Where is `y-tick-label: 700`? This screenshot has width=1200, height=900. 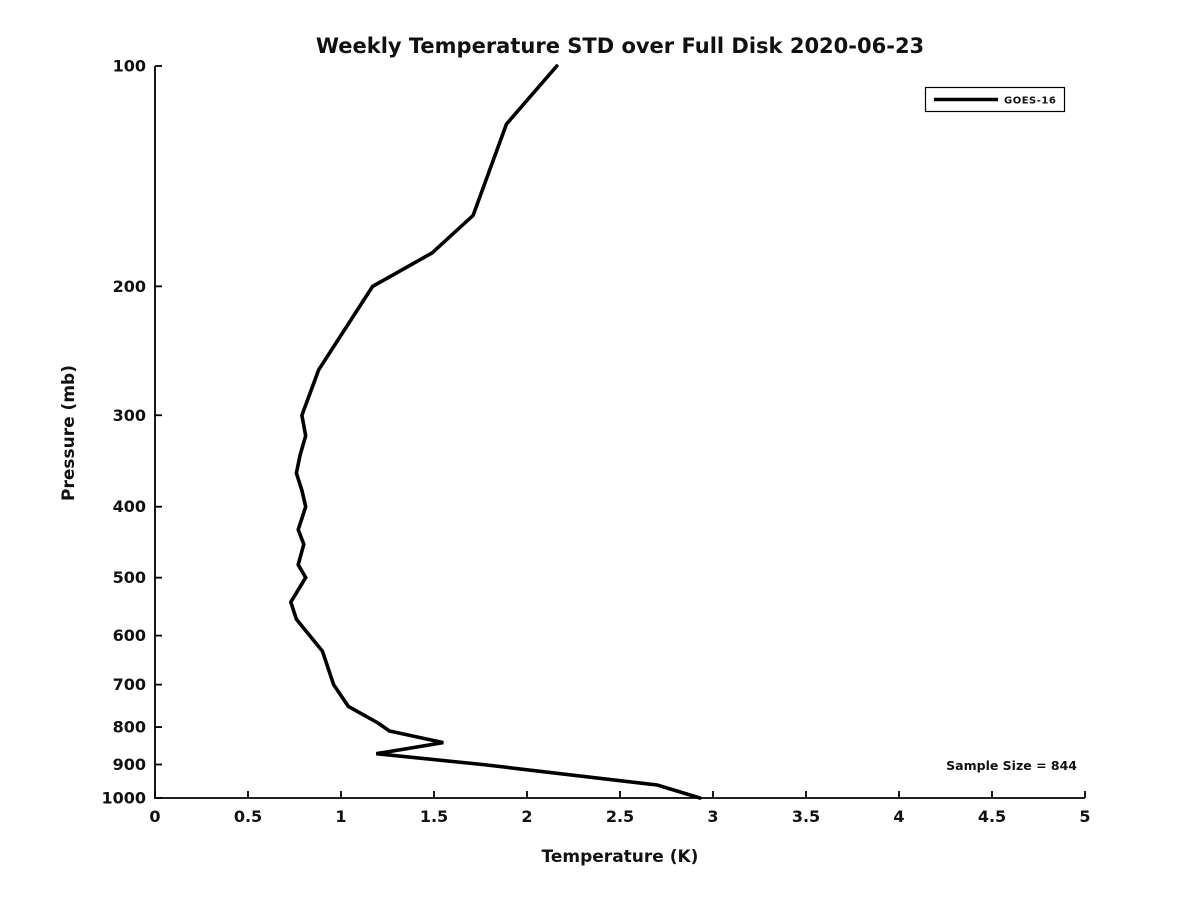
y-tick-label: 700 is located at coordinates (129, 684).